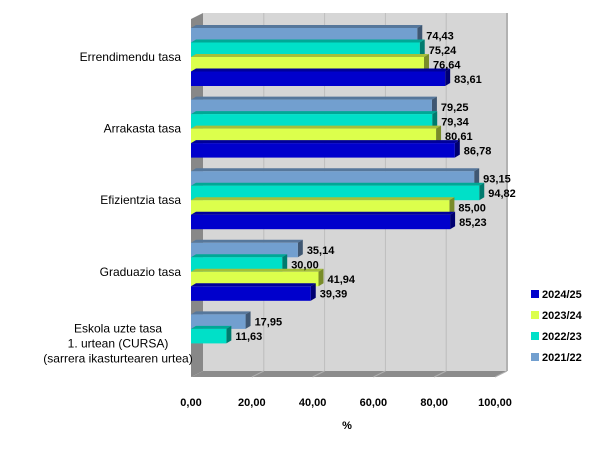 This screenshot has width=602, height=456. Describe the element at coordinates (455, 108) in the screenshot. I see `value-label: 79,25` at that location.